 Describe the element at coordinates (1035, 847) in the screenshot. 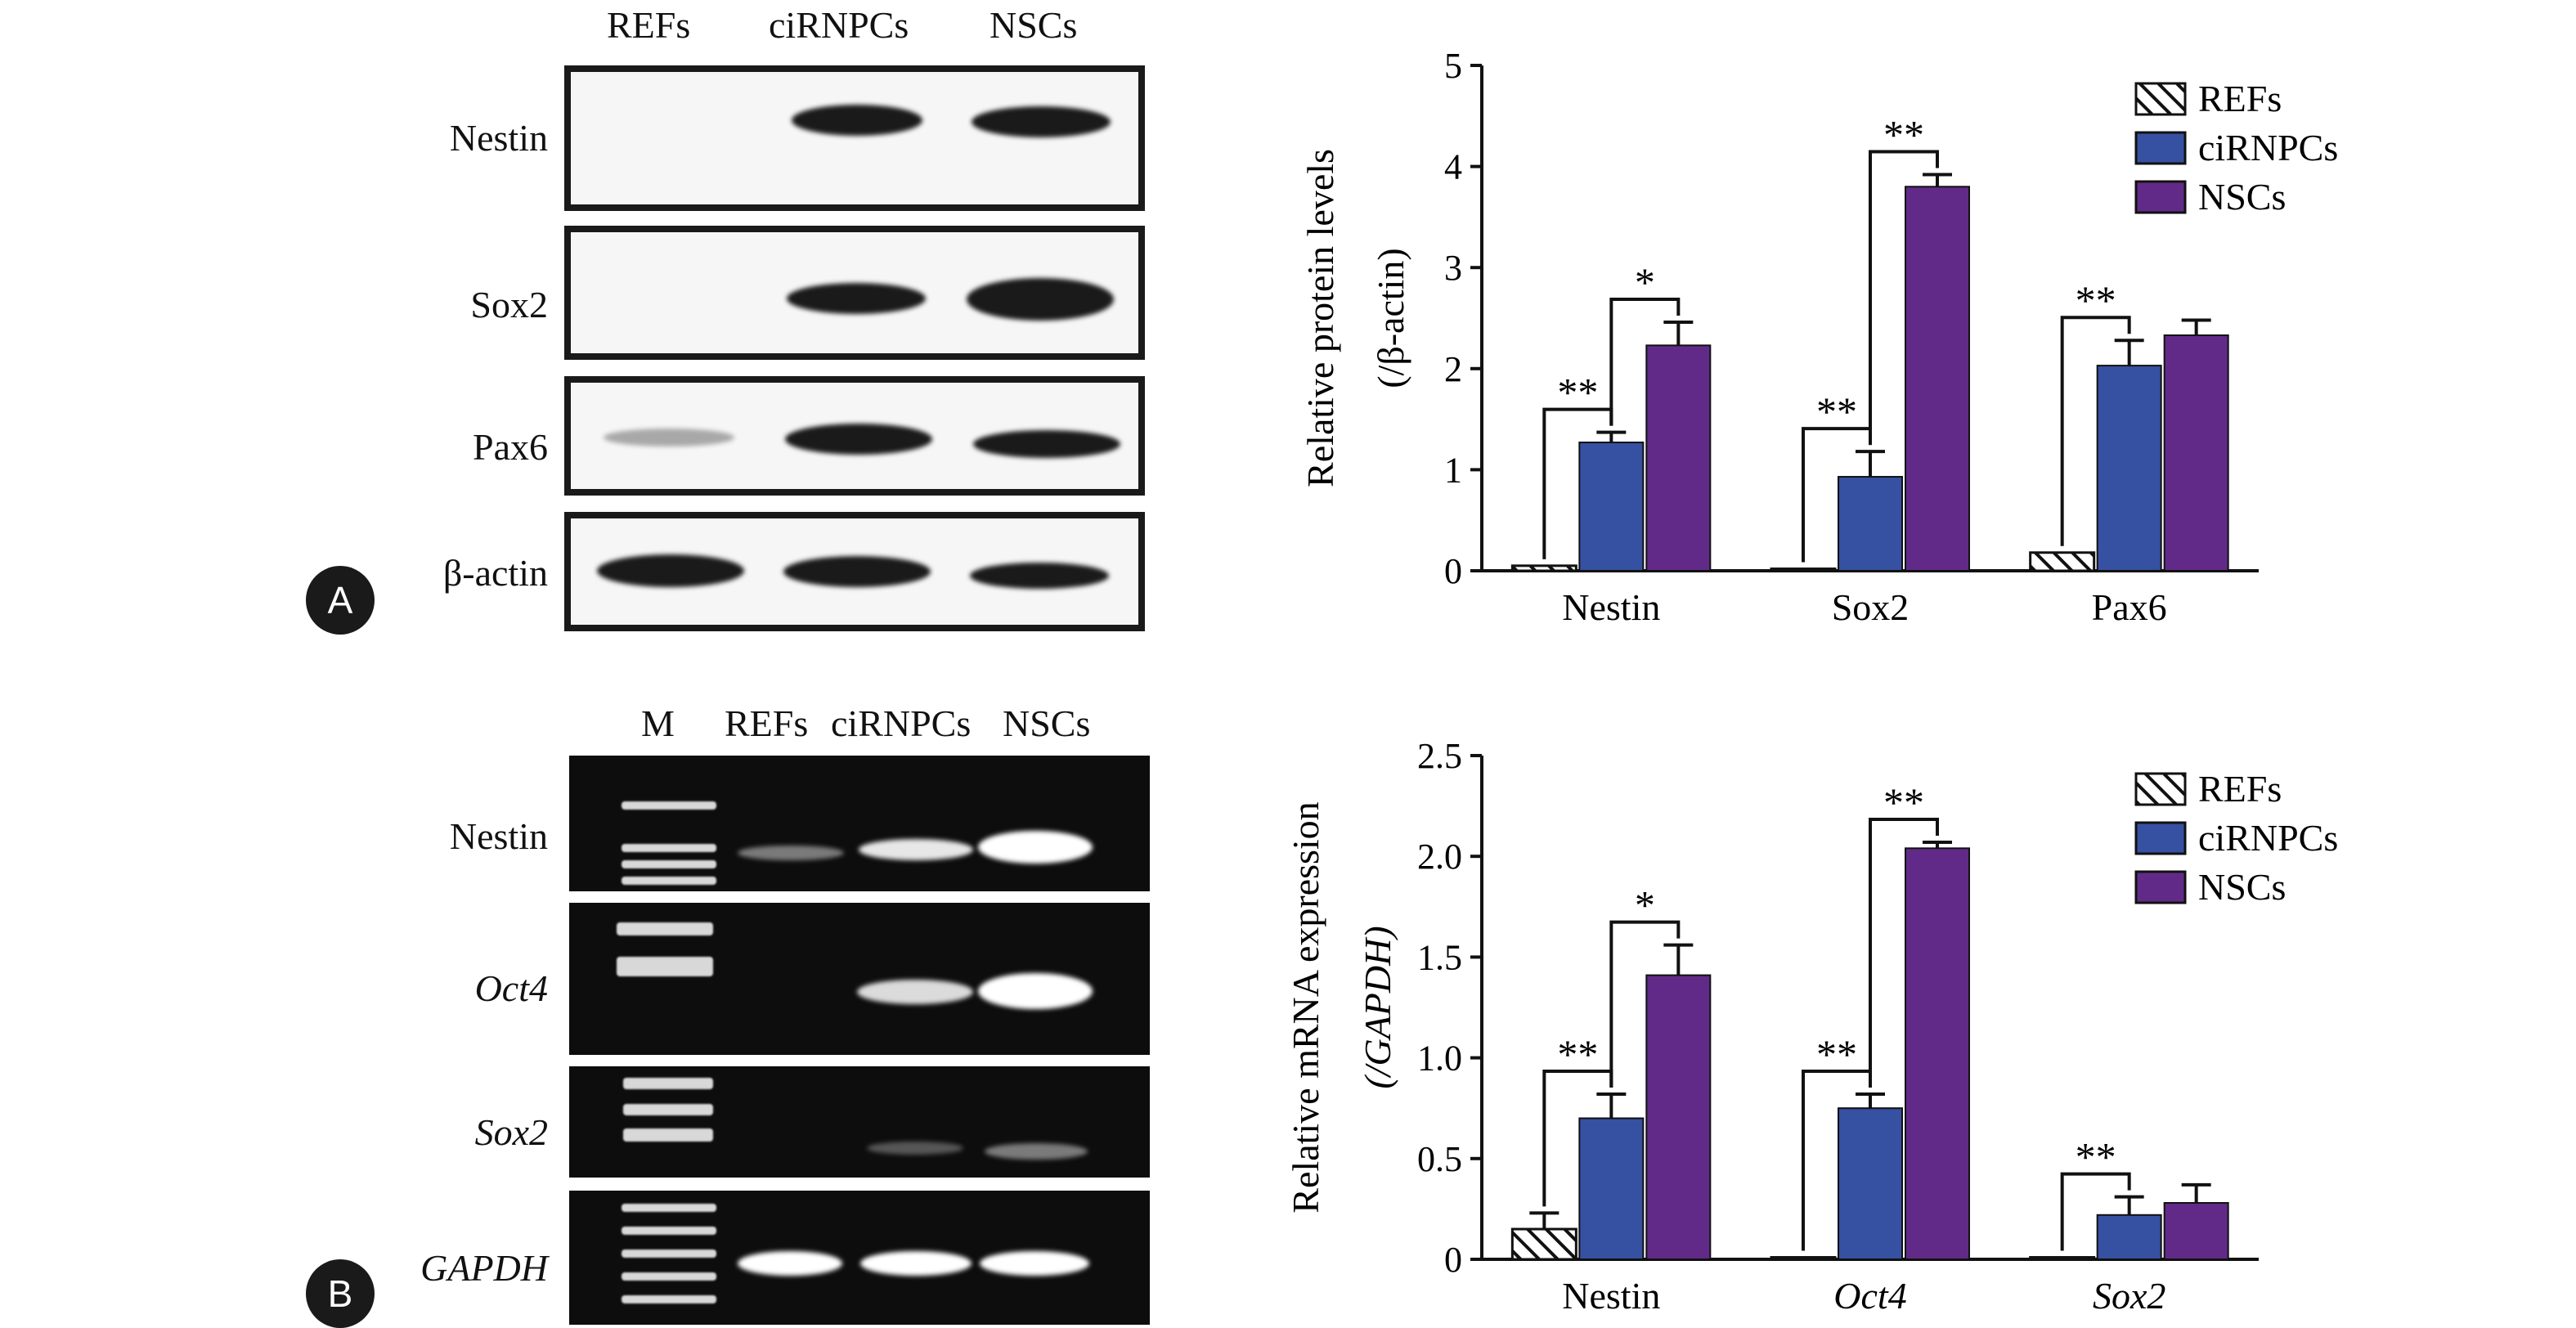

I see `band-nestin-nscs` at that location.